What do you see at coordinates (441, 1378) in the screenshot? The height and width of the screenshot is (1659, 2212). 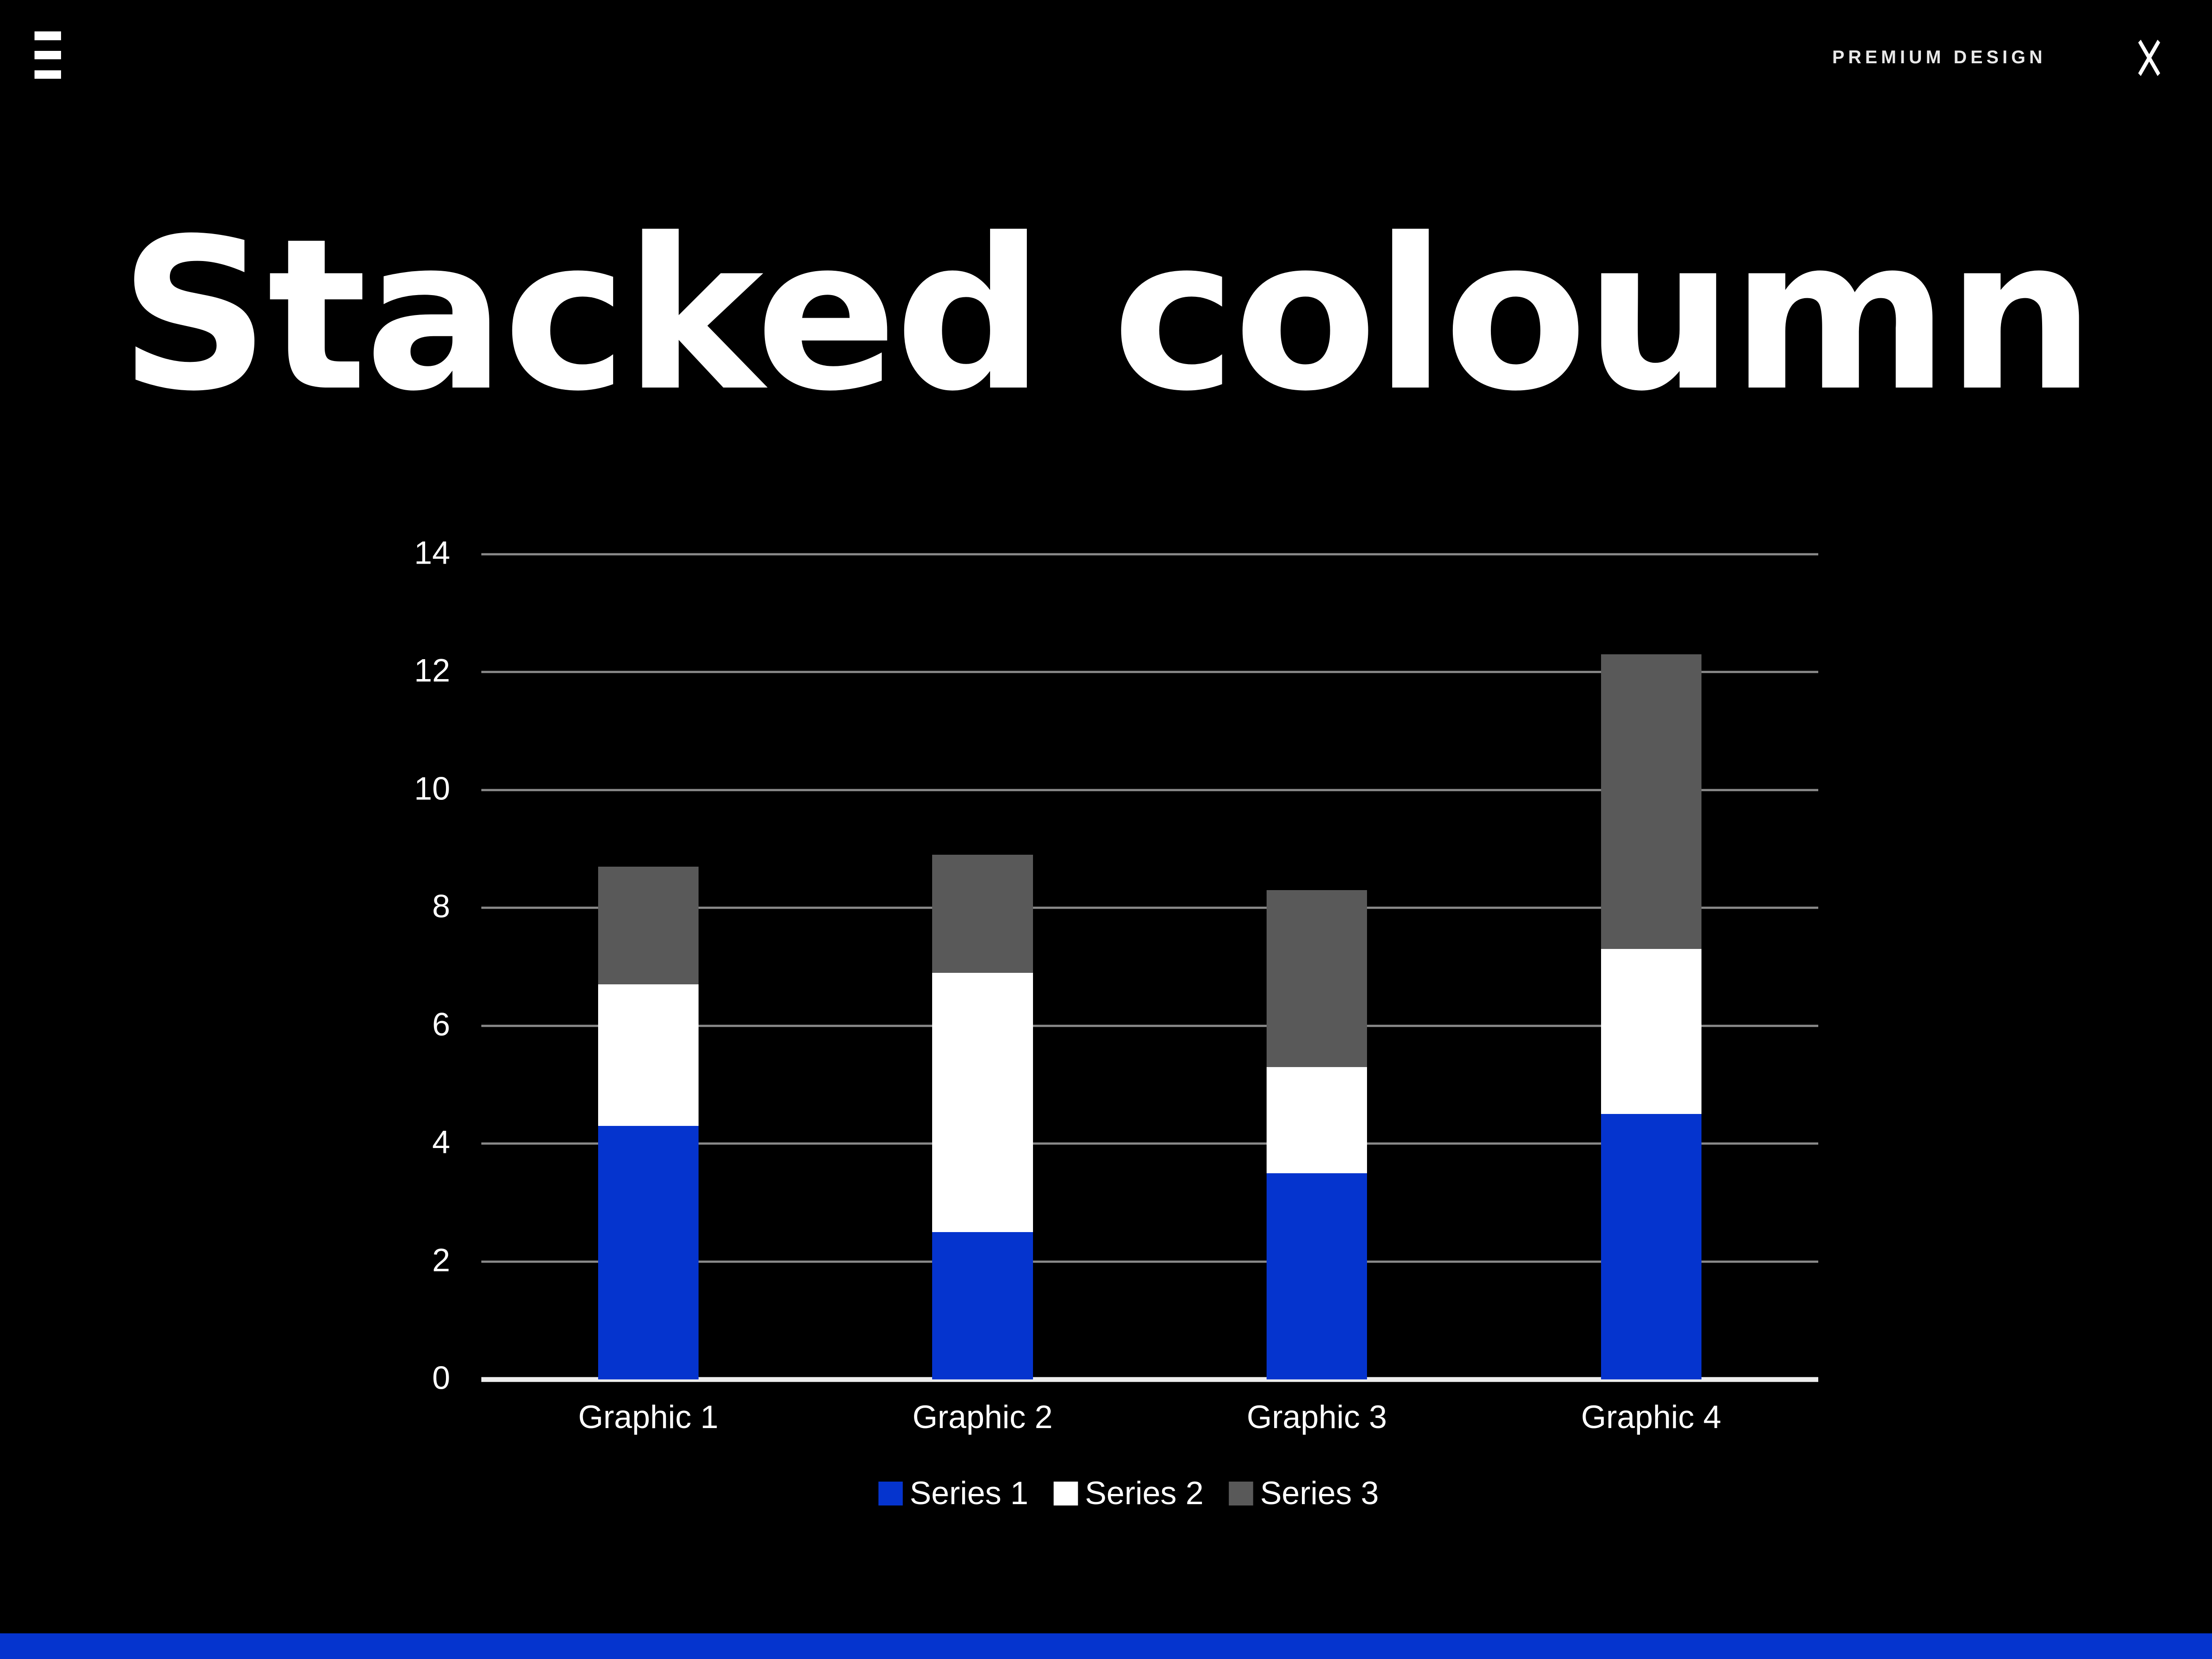 I see `y-tick-label: 0` at bounding box center [441, 1378].